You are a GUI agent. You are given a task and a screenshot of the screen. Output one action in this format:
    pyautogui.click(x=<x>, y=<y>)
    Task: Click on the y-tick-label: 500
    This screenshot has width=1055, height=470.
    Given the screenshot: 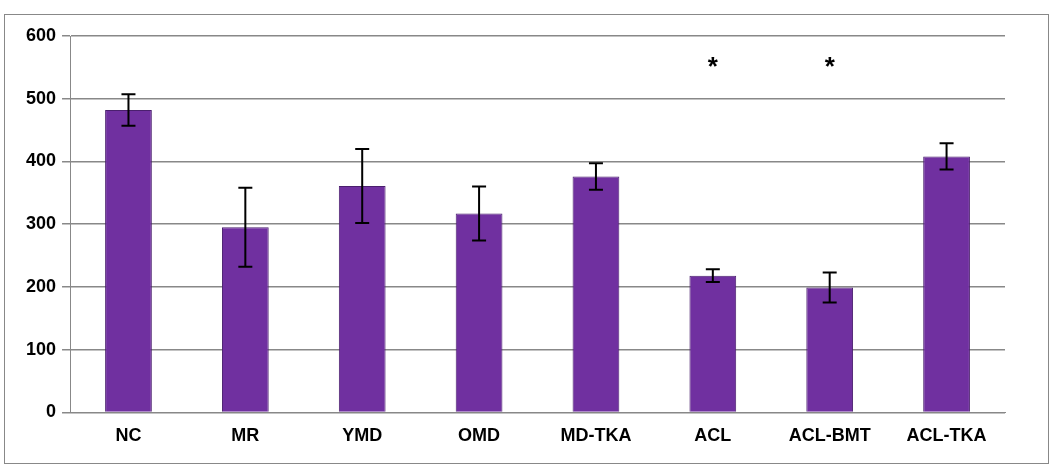 What is the action you would take?
    pyautogui.click(x=41, y=97)
    